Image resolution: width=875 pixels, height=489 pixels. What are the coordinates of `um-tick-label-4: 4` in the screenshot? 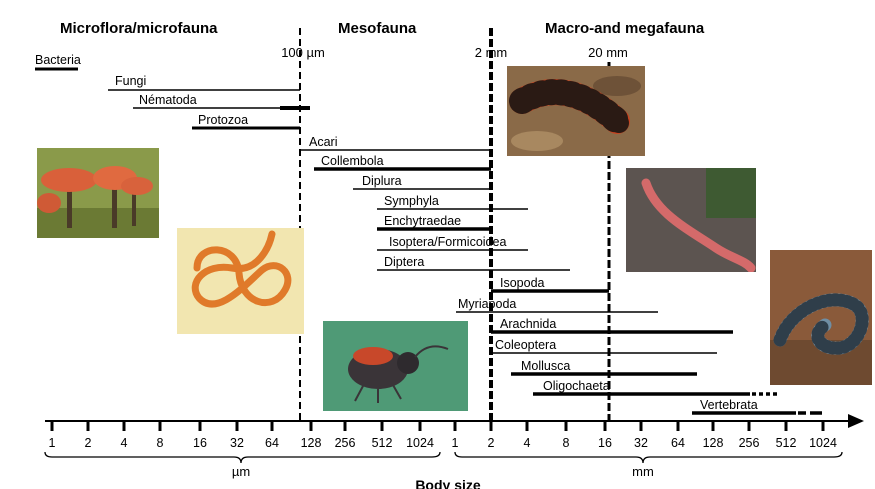 It's located at (124, 443).